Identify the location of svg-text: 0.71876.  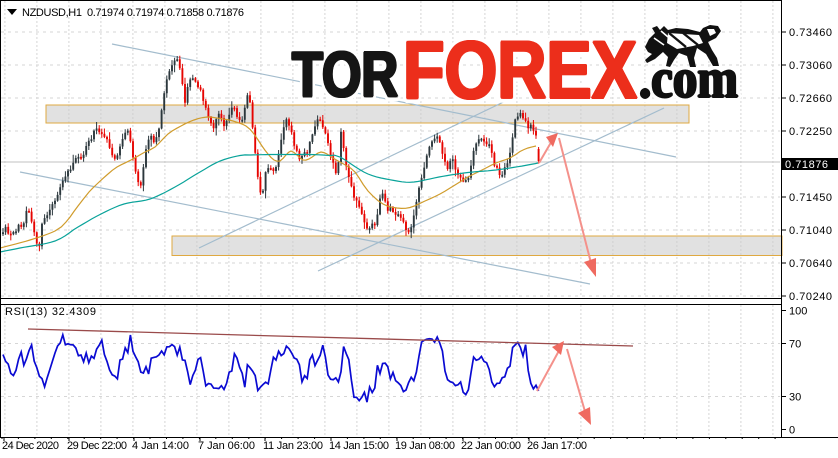
(806, 165).